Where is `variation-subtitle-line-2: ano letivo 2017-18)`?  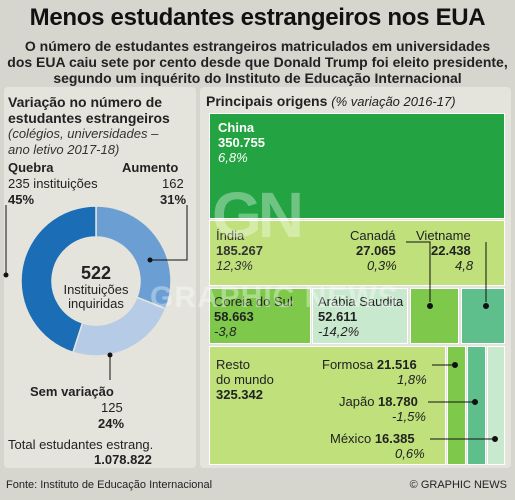 variation-subtitle-line-2: ano letivo 2017-18) is located at coordinates (64, 149).